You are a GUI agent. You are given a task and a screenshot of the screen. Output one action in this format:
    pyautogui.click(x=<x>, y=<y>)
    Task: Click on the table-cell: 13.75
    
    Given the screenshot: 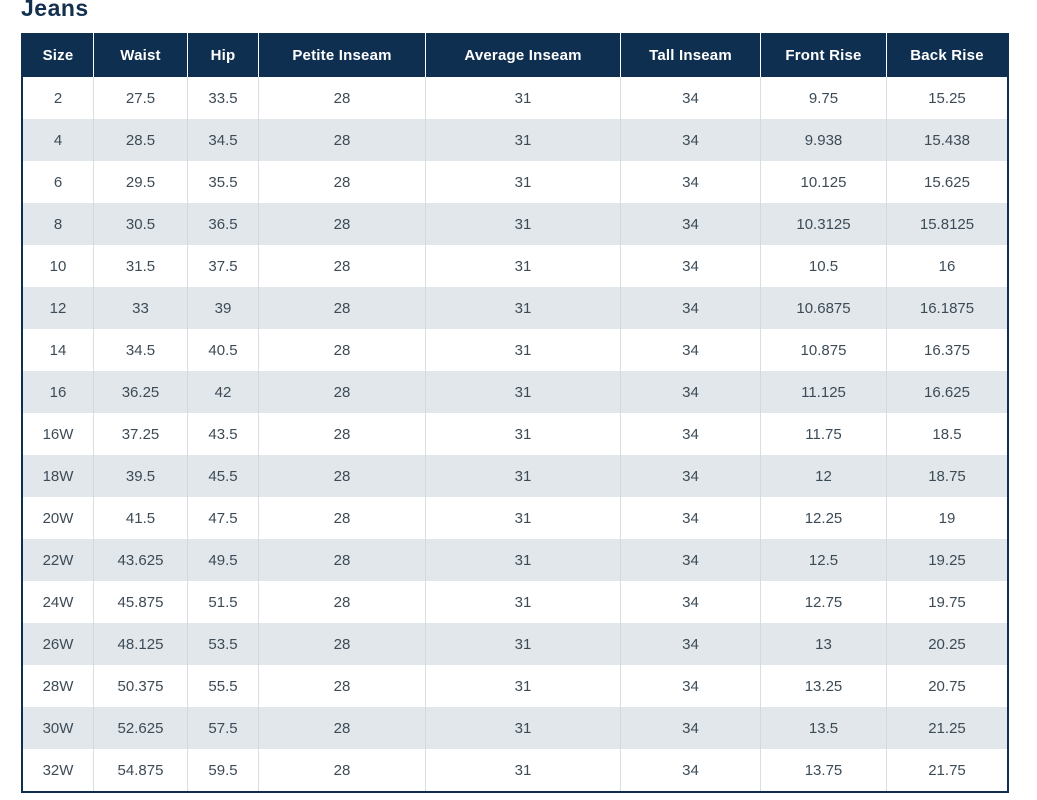 What is the action you would take?
    pyautogui.click(x=824, y=770)
    